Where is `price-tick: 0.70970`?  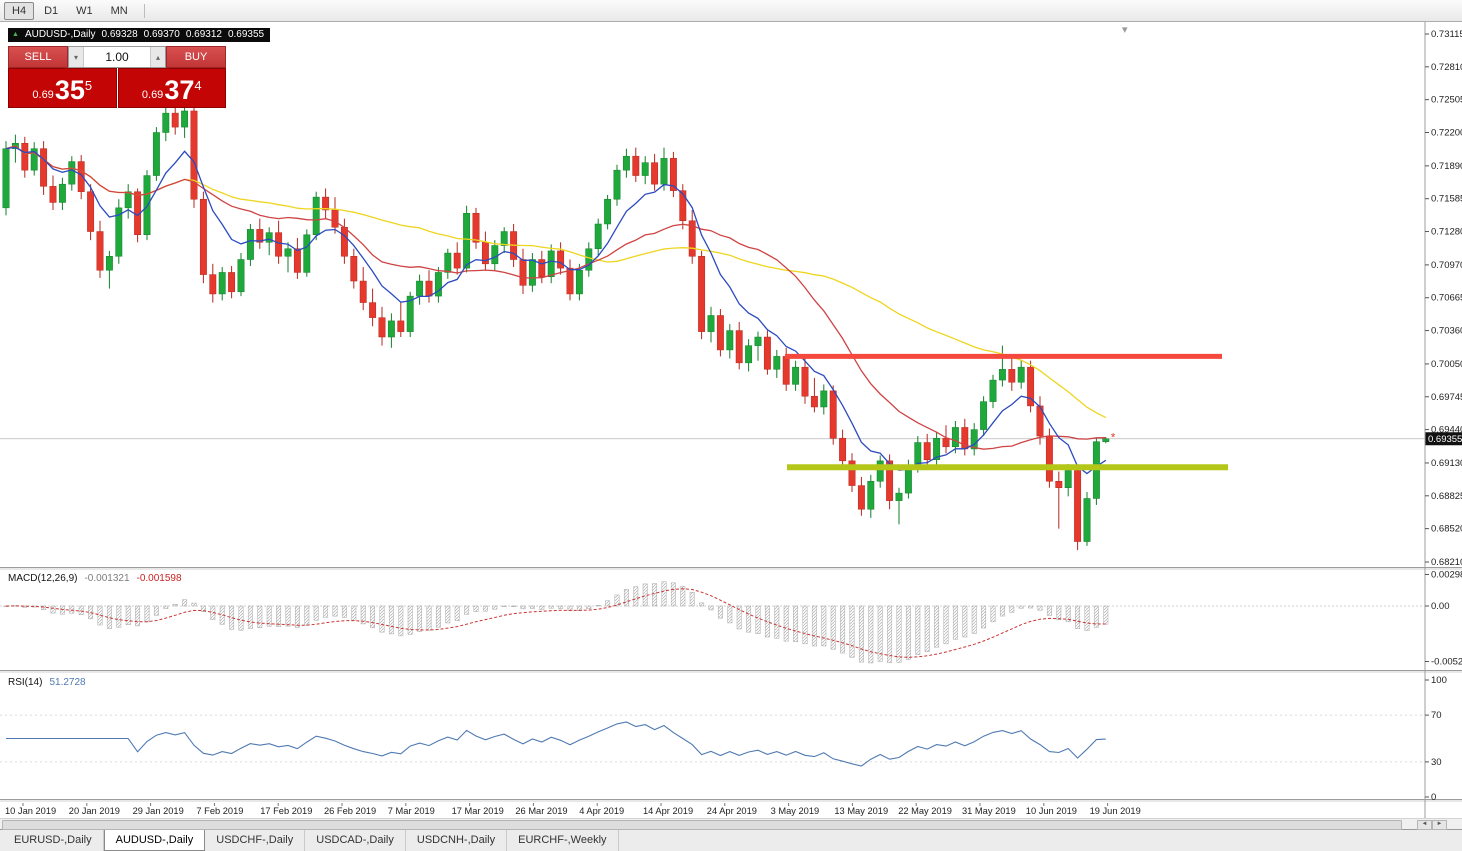
price-tick: 0.70970 is located at coordinates (1446, 265).